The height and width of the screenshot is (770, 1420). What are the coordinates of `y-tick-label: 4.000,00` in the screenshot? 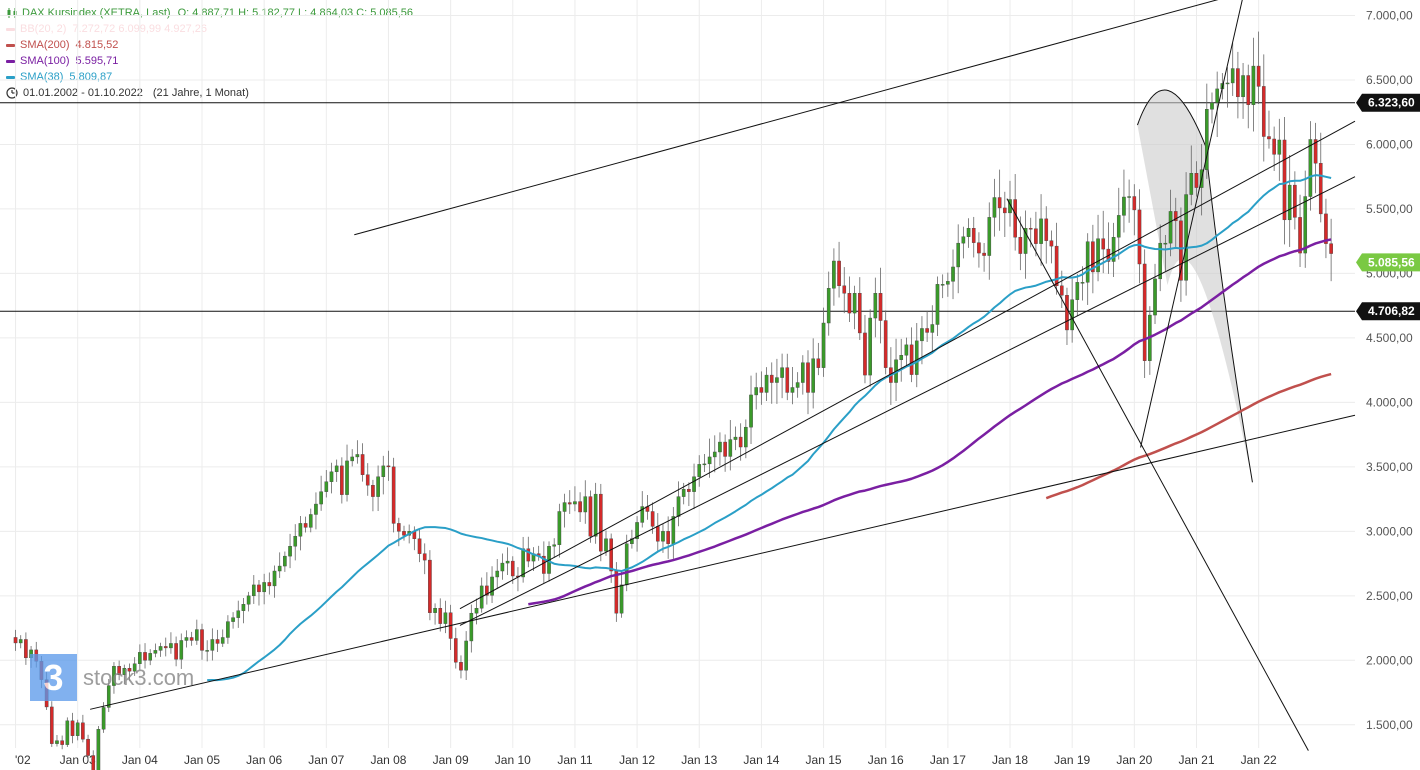 It's located at (1389, 402).